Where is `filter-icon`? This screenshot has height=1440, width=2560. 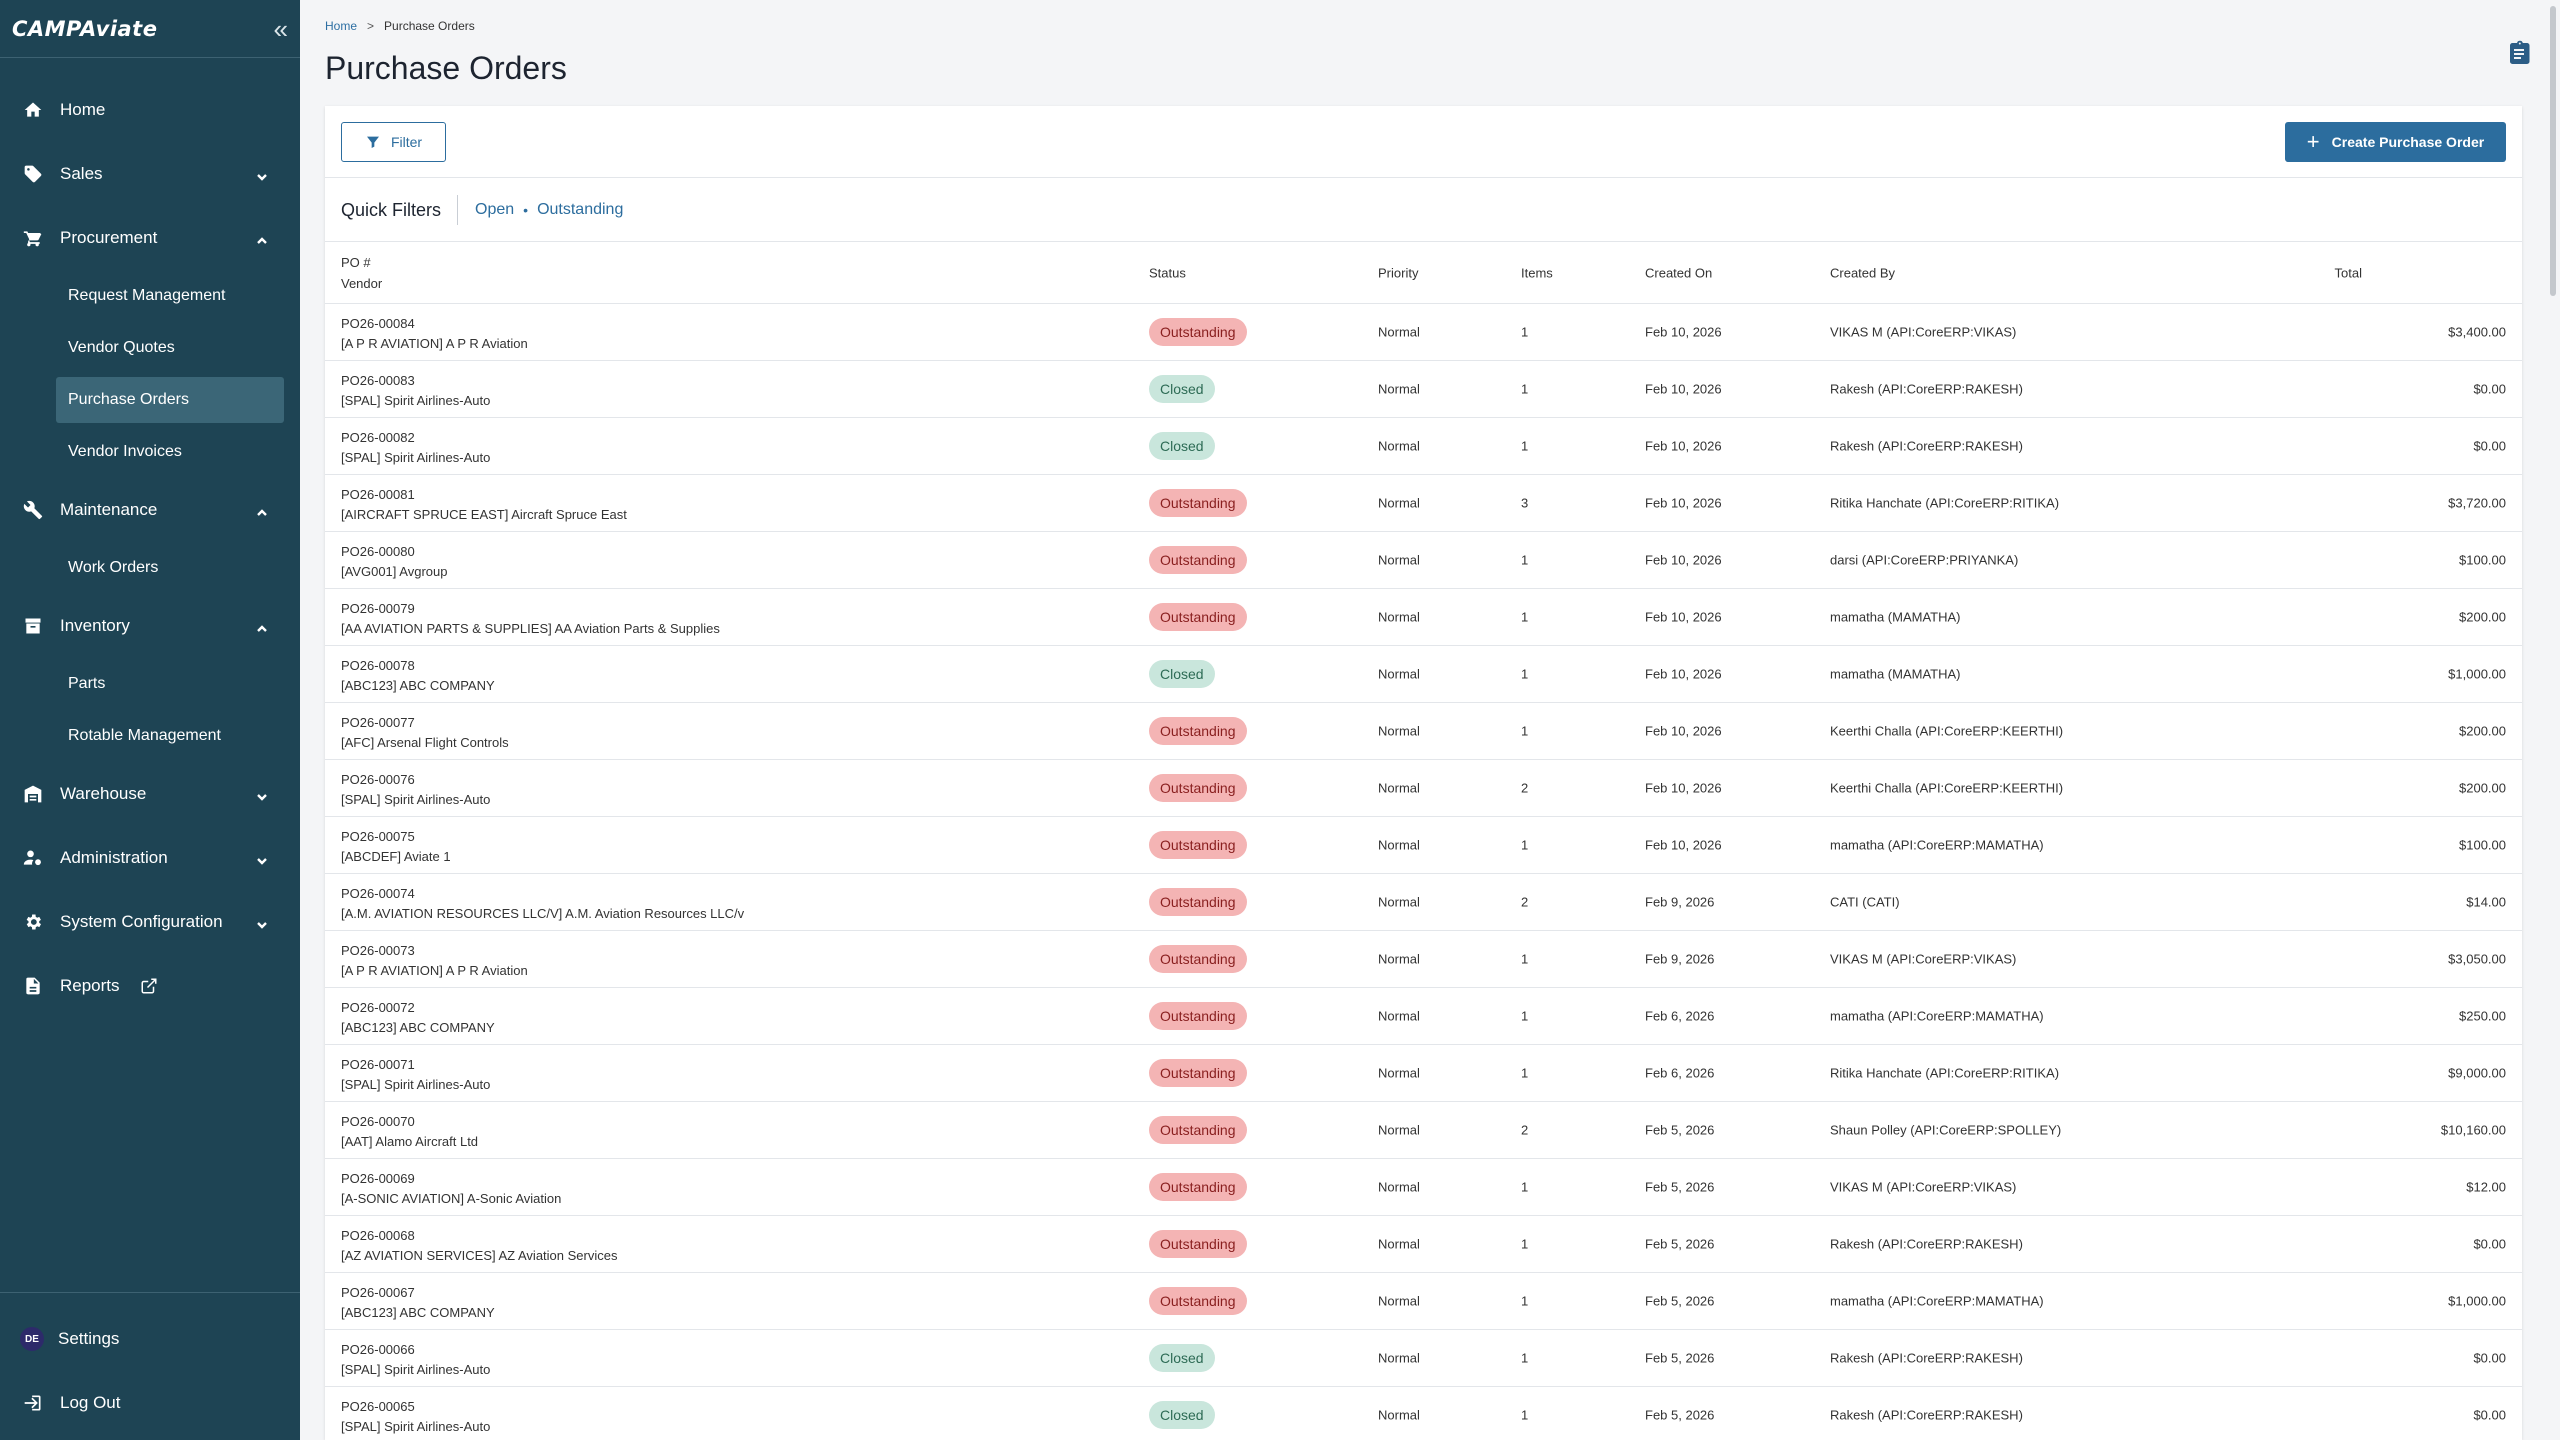 filter-icon is located at coordinates (372, 142).